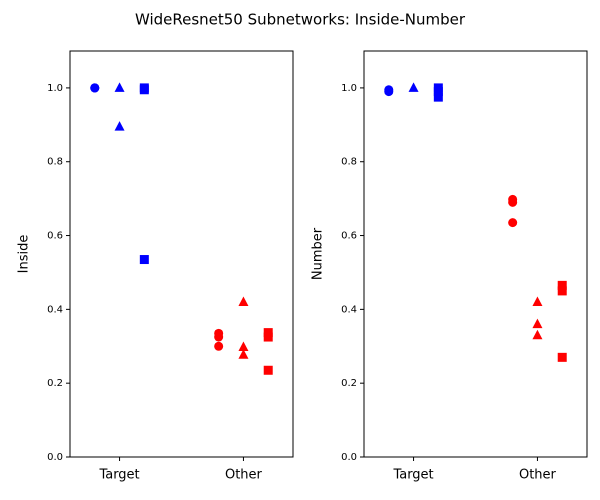 This screenshot has height=500, width=600. I want to click on y-axis-label: Inside, so click(24, 254).